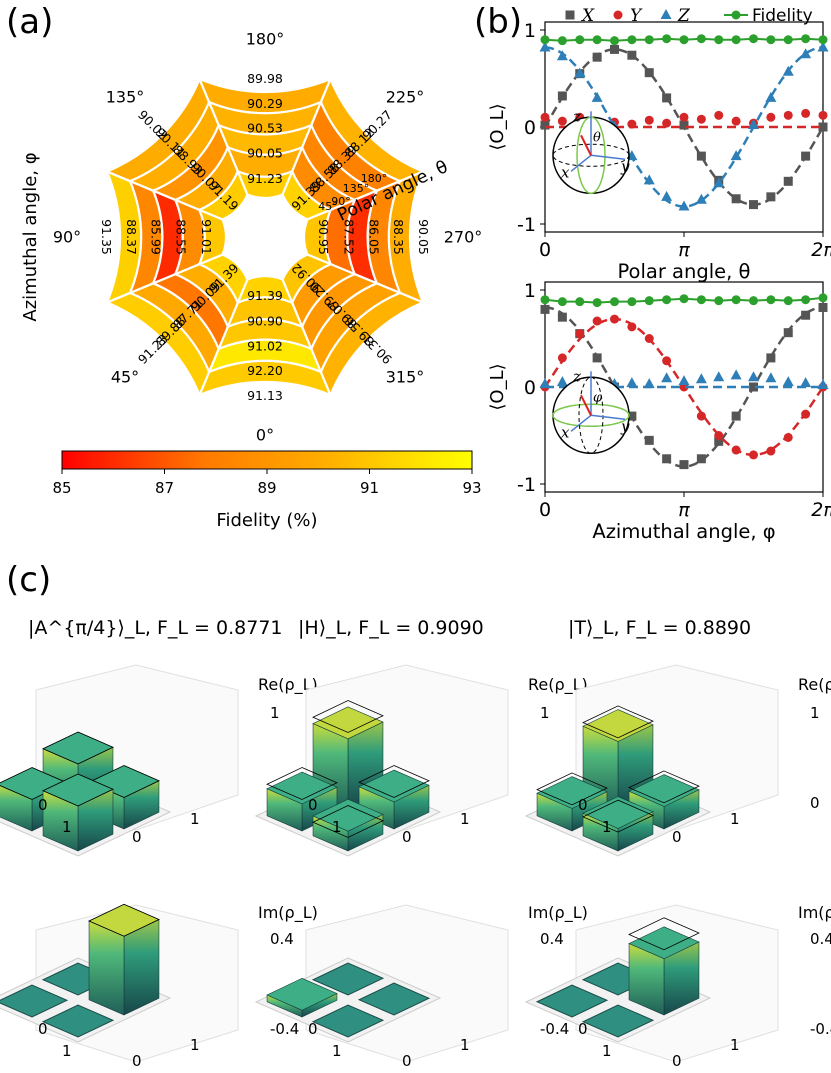 The height and width of the screenshot is (1073, 831). Describe the element at coordinates (689, 16) in the screenshot. I see `legend: X Y Z Fidelity` at that location.